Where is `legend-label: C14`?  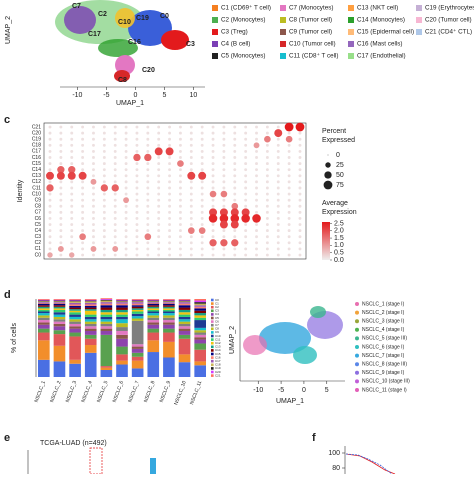 legend-label: C14 is located at coordinates (218, 350).